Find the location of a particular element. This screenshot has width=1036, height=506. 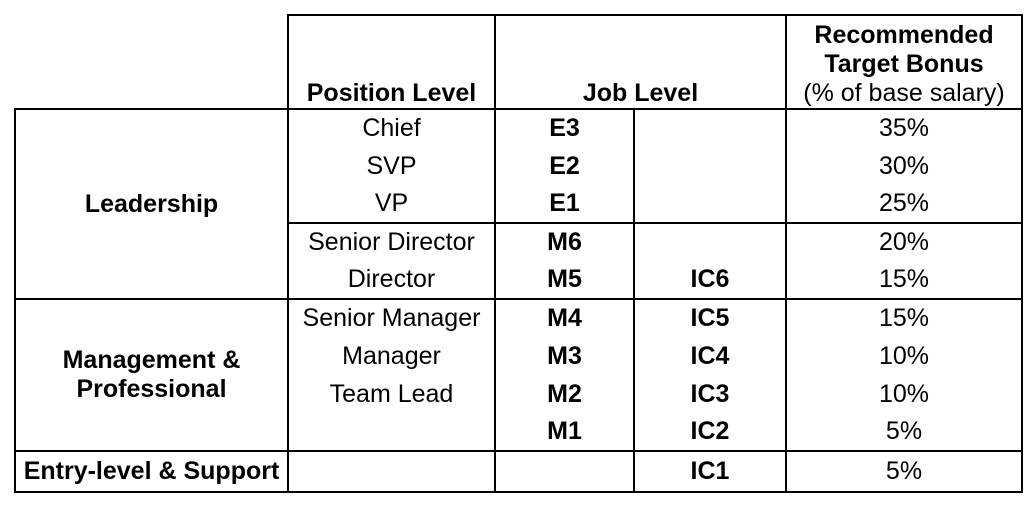

job-level-ic-cell: IC1 is located at coordinates (710, 472).